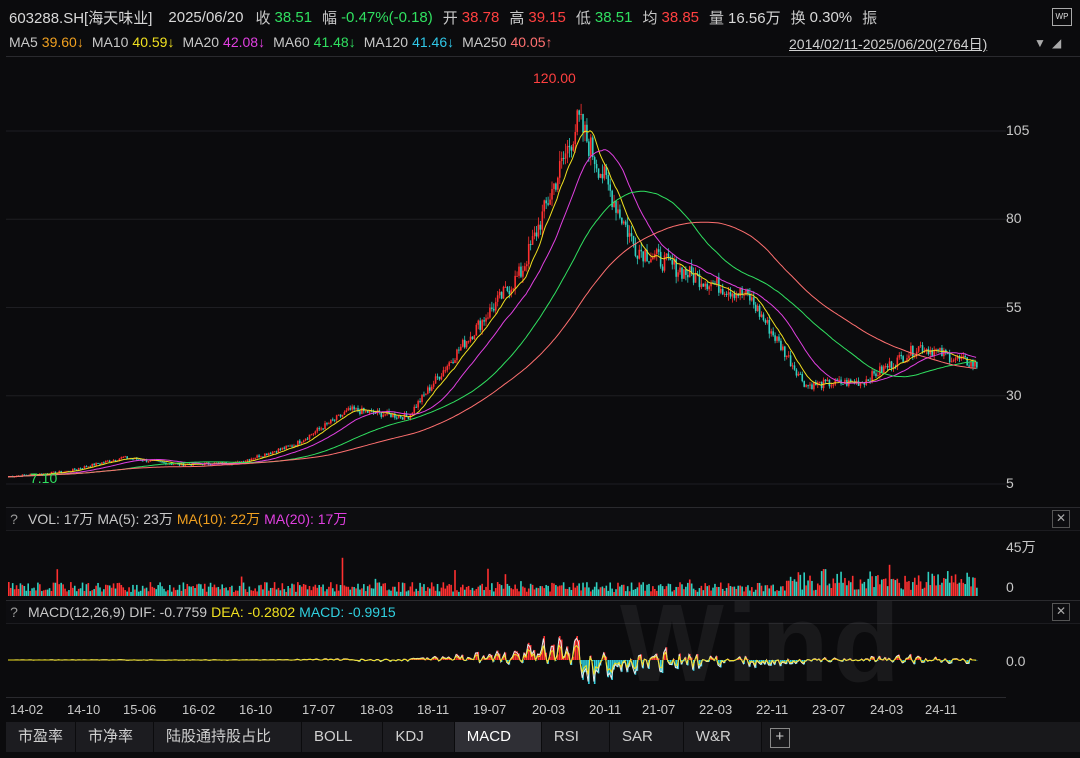 This screenshot has height=758, width=1080. I want to click on macd-chart-svg, so click(543, 660).